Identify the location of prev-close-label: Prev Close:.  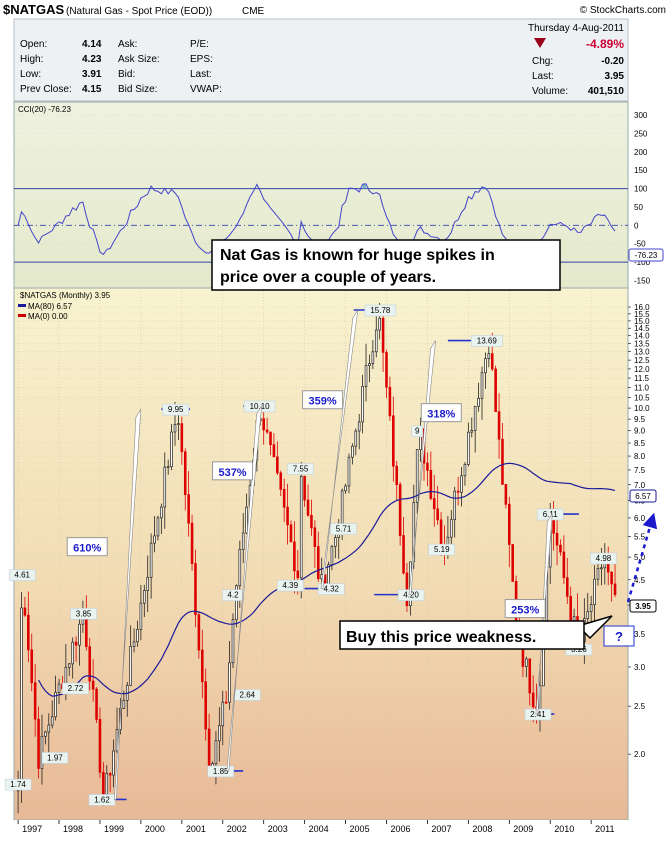
(46, 89).